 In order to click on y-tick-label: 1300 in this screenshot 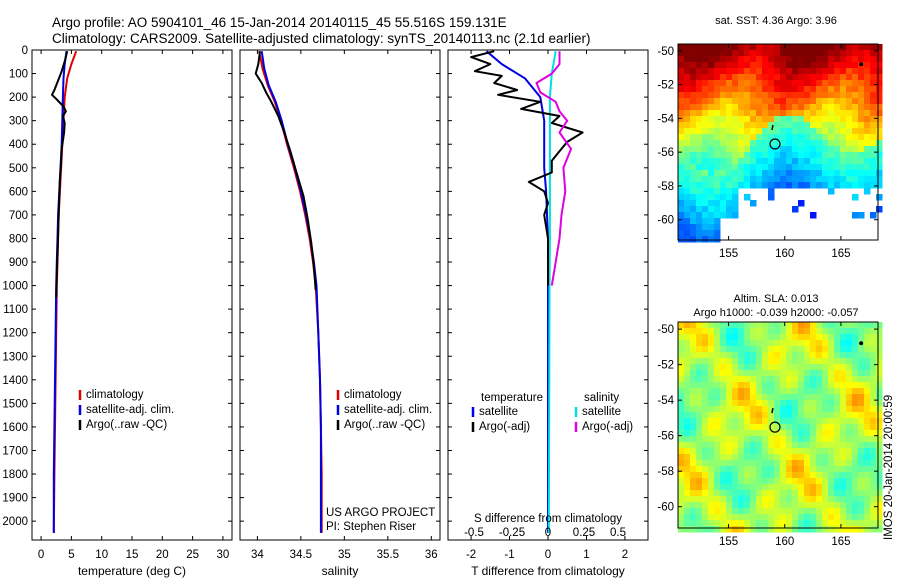, I will do `click(15, 357)`.